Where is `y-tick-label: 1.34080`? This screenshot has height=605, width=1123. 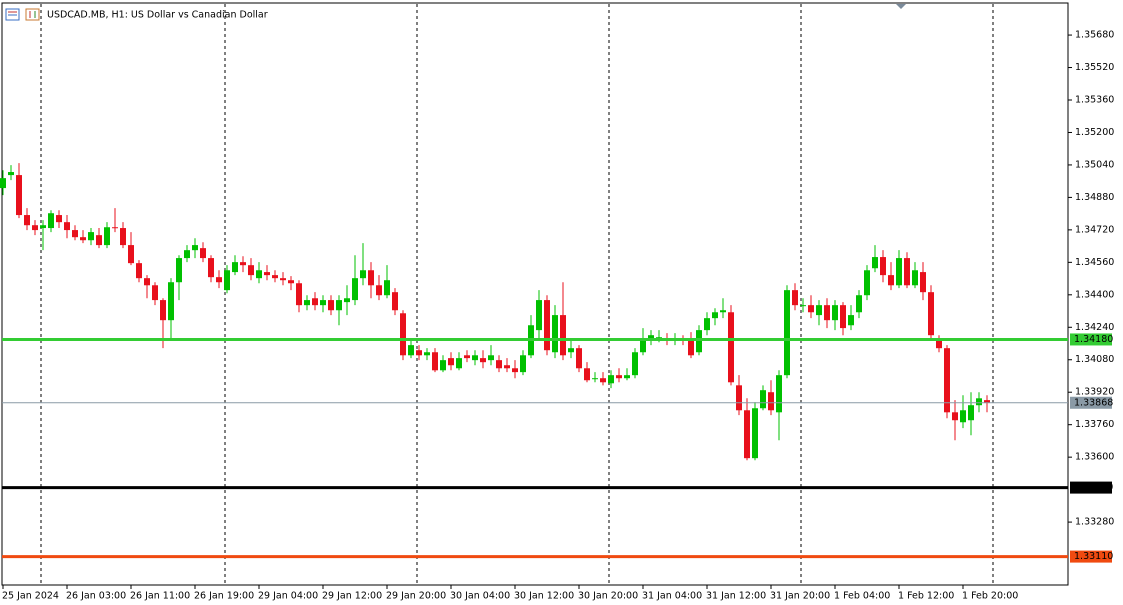
y-tick-label: 1.34080 is located at coordinates (1094, 359).